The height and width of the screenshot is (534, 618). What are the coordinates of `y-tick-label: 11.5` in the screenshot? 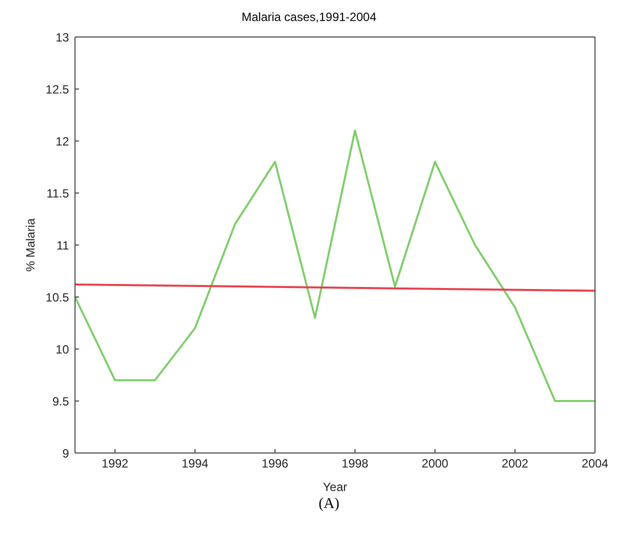 It's located at (58, 193).